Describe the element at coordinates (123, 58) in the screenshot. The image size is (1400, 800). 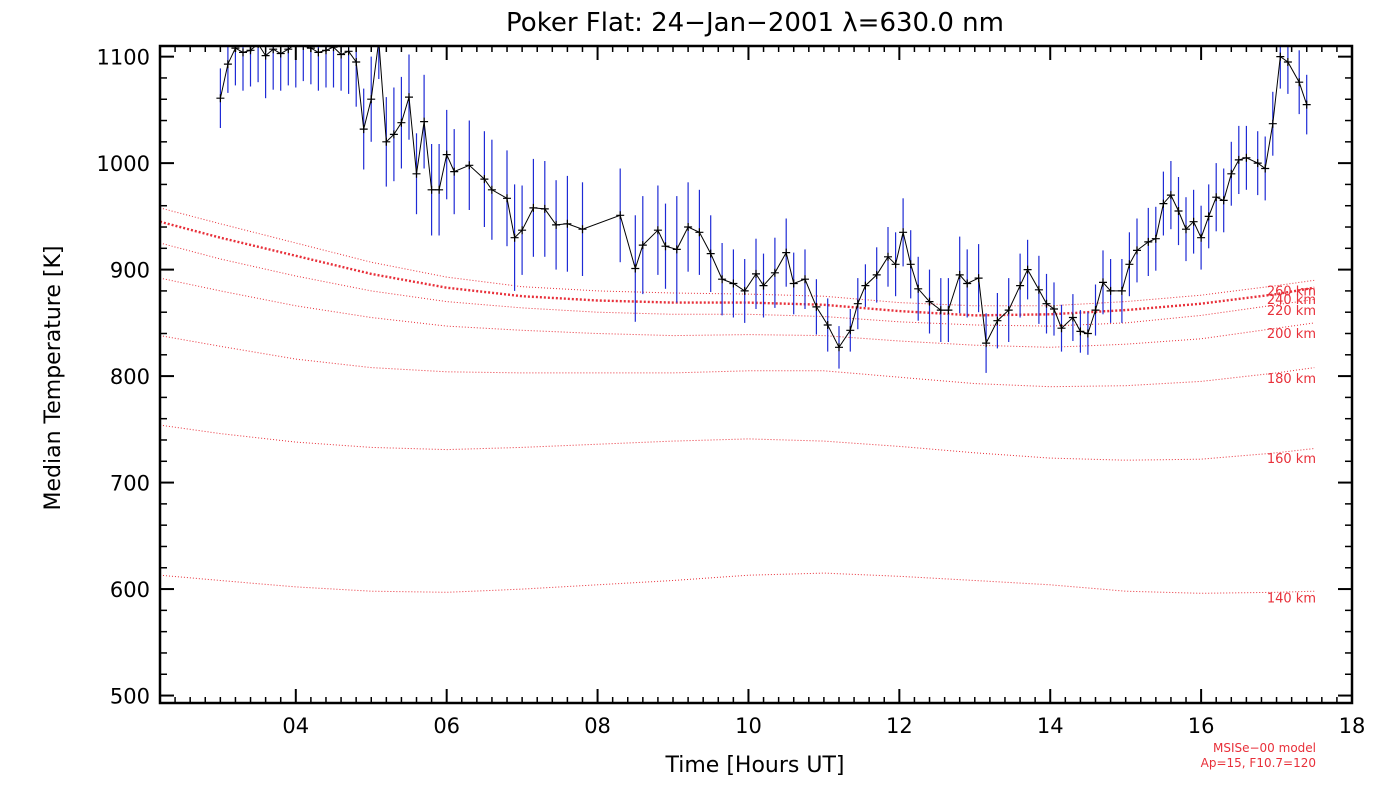
I see `y-tick-label: 1100` at that location.